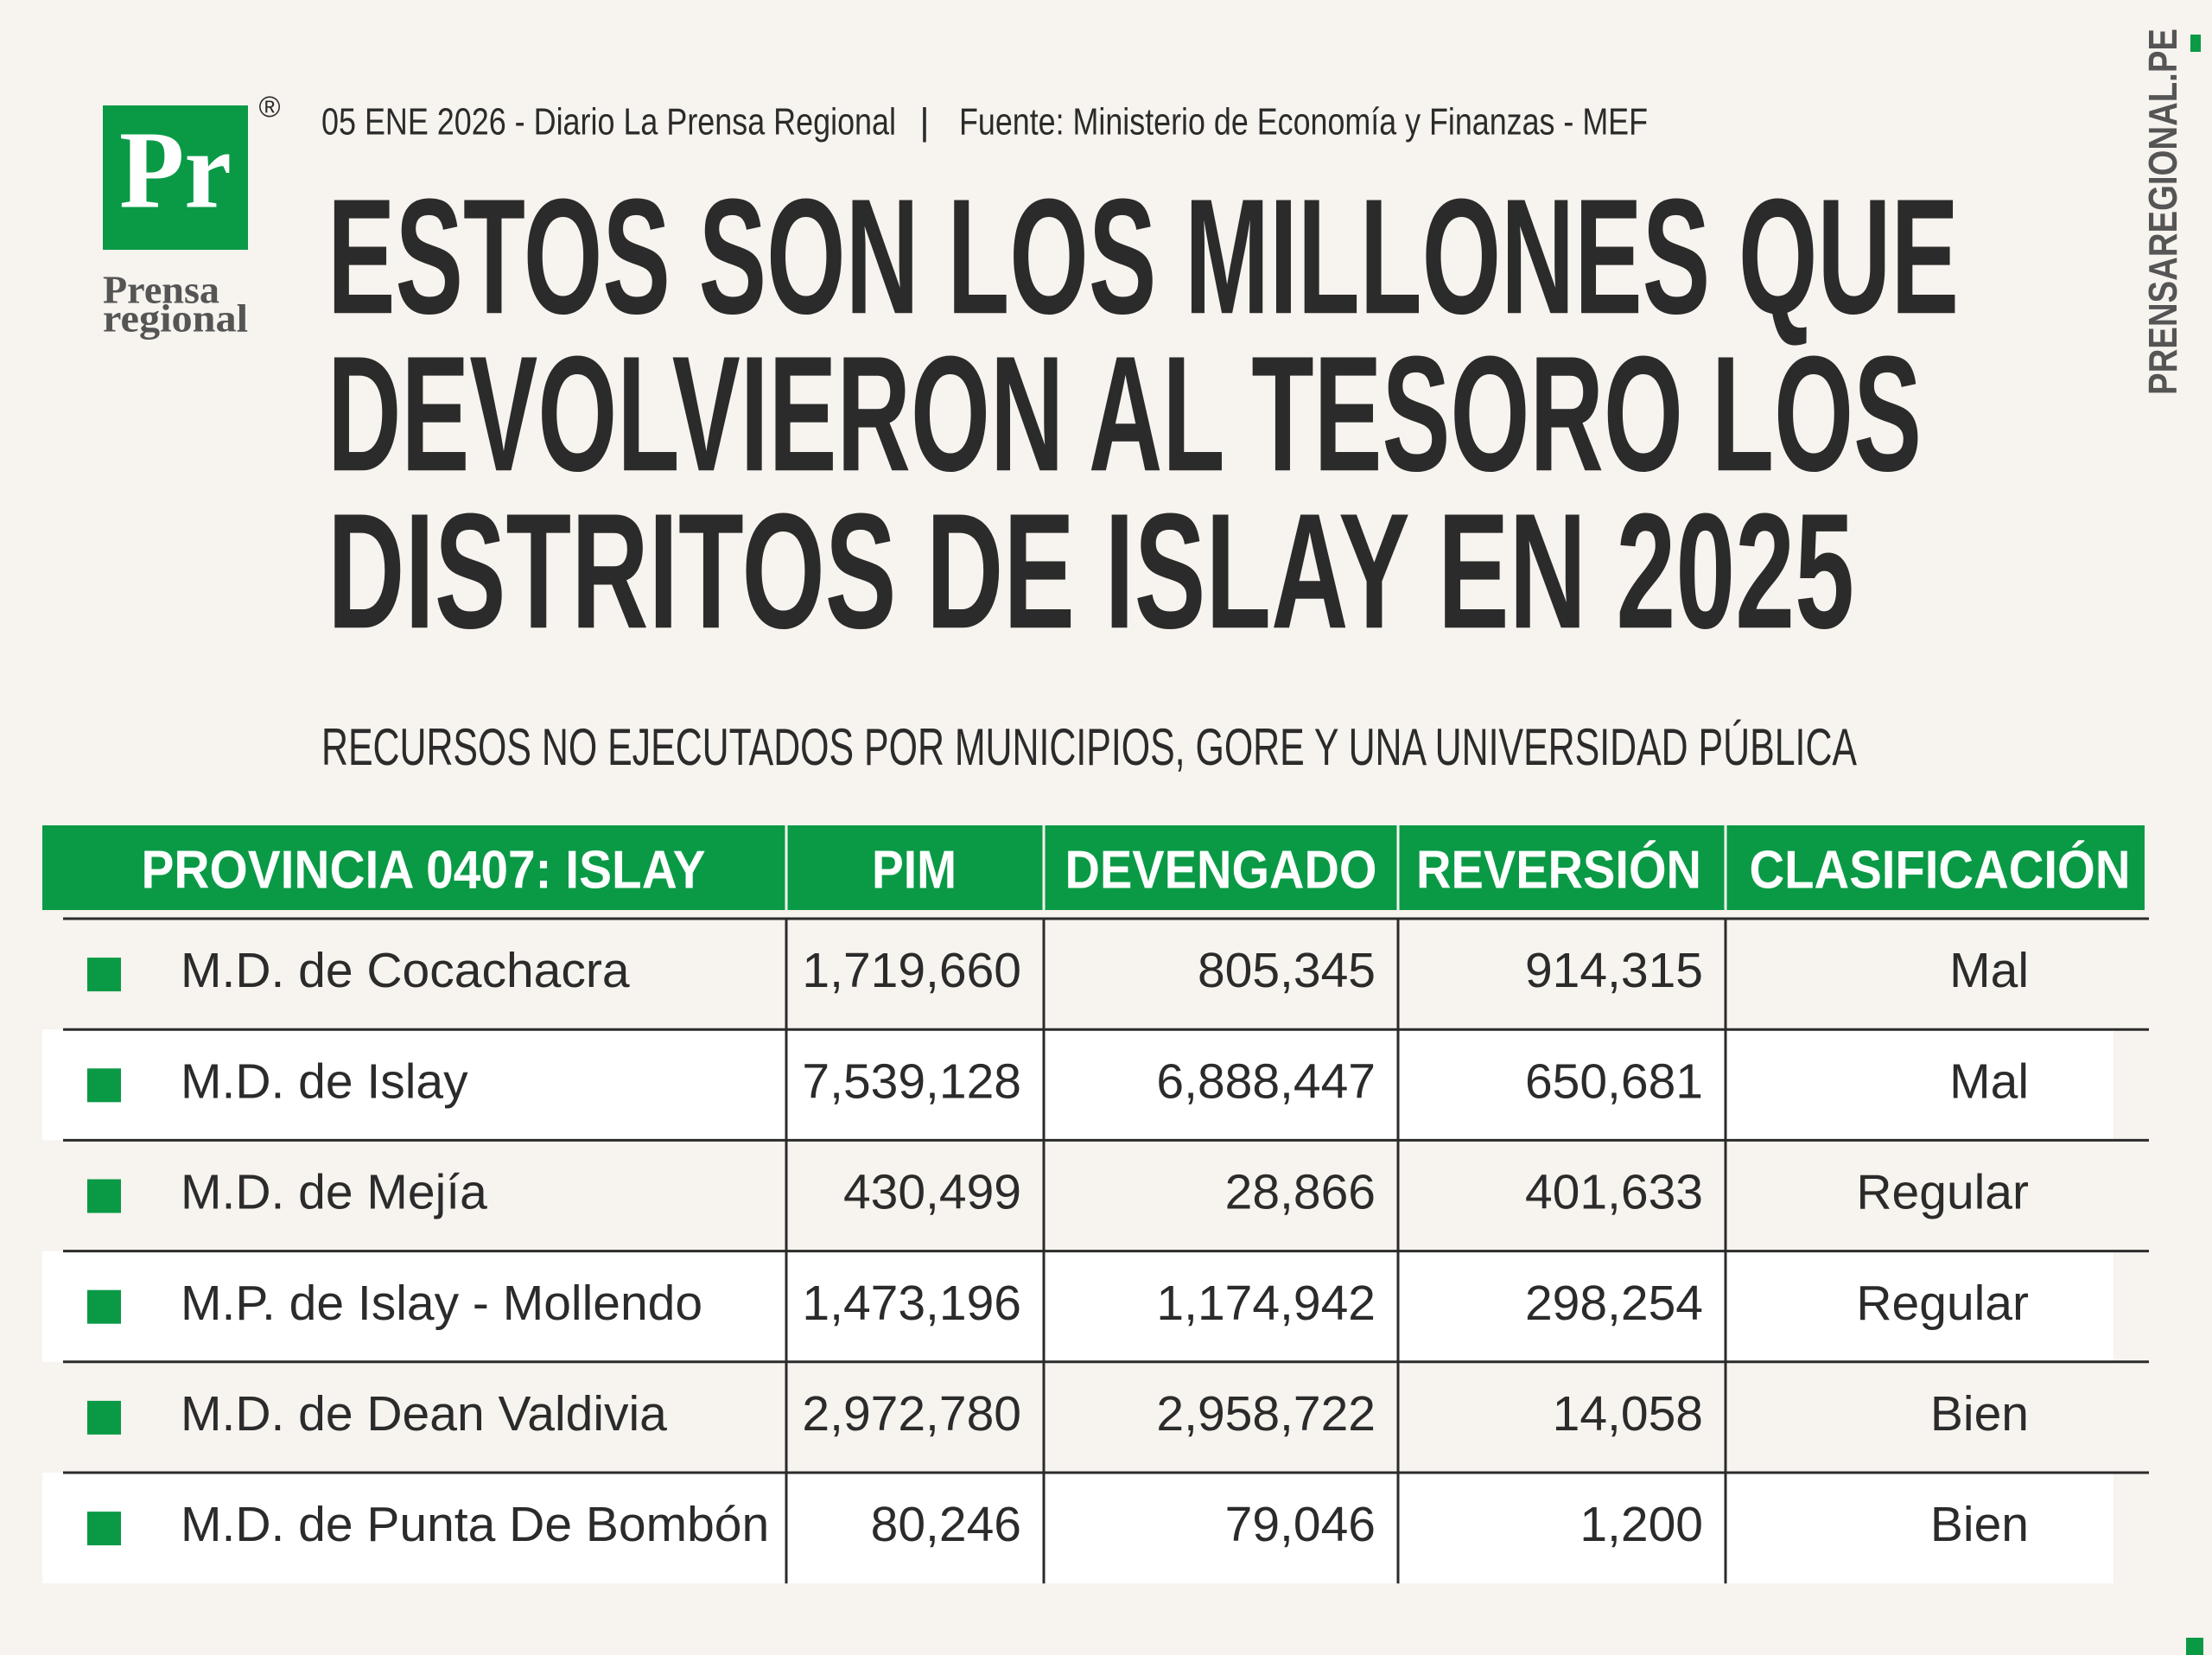 Image resolution: width=2212 pixels, height=1655 pixels. I want to click on amount: 914,315, so click(1614, 970).